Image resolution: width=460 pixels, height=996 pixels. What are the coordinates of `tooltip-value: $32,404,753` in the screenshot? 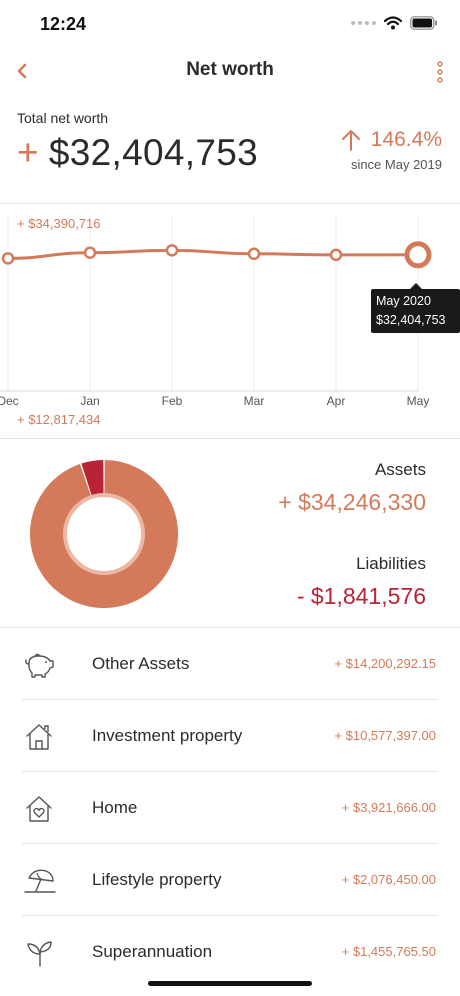 It's located at (411, 320).